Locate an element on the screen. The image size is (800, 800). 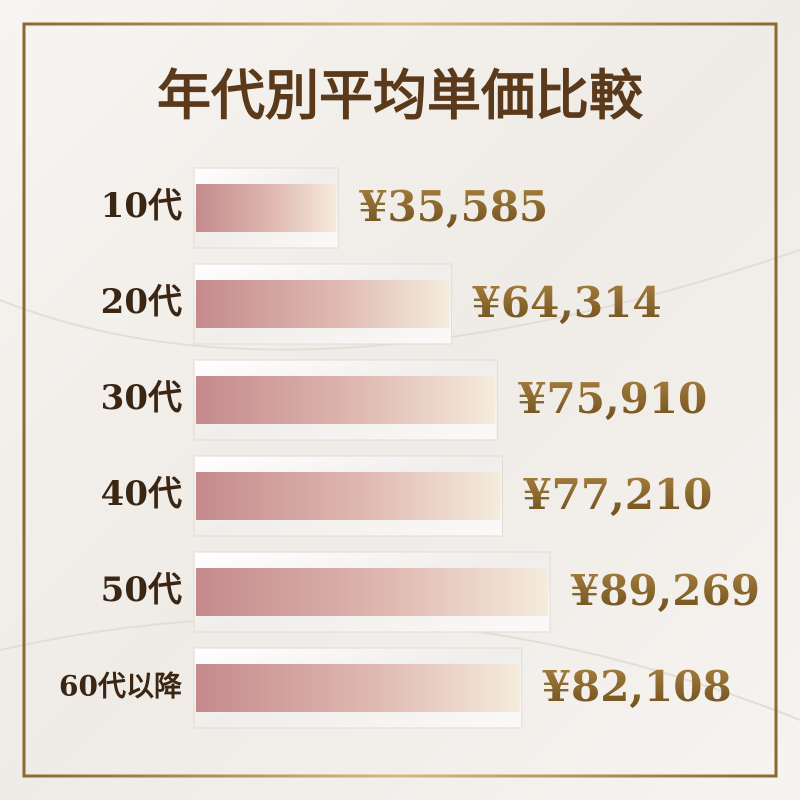
category-label: 20代 is located at coordinates (141, 302).